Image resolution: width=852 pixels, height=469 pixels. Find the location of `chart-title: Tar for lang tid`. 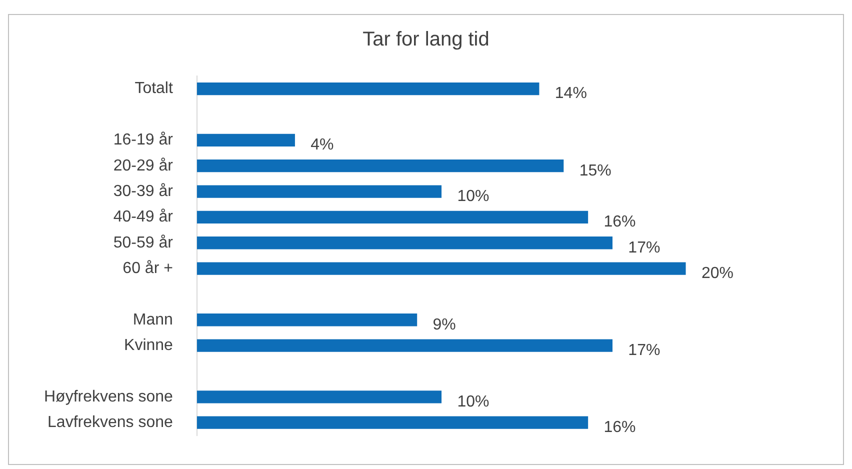

chart-title: Tar for lang tid is located at coordinates (426, 39).